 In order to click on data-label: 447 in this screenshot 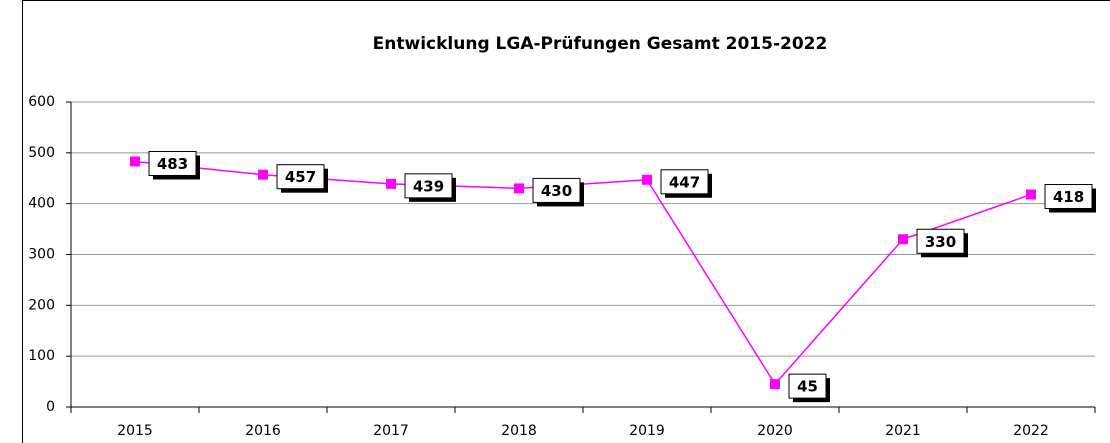, I will do `click(684, 182)`.